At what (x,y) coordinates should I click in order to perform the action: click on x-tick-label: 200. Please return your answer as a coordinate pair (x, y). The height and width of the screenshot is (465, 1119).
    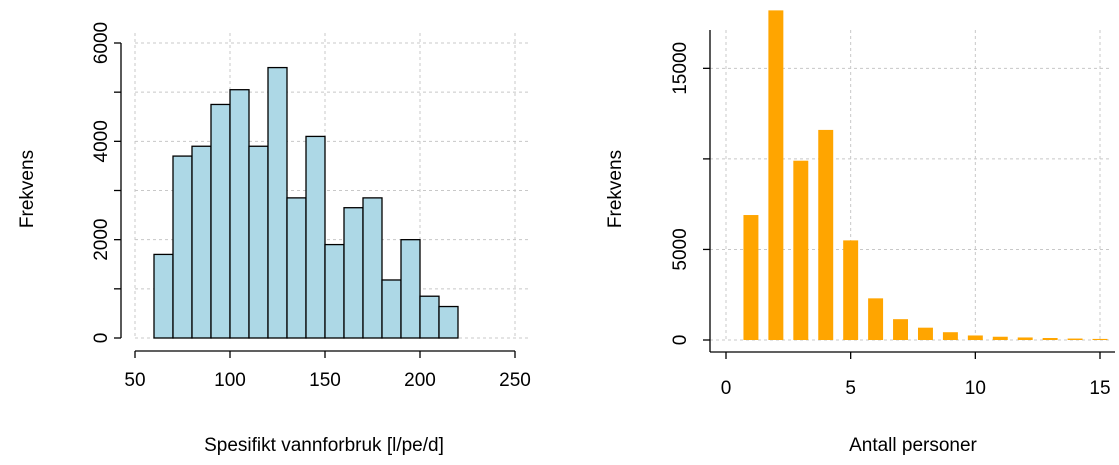
    Looking at the image, I should click on (420, 380).